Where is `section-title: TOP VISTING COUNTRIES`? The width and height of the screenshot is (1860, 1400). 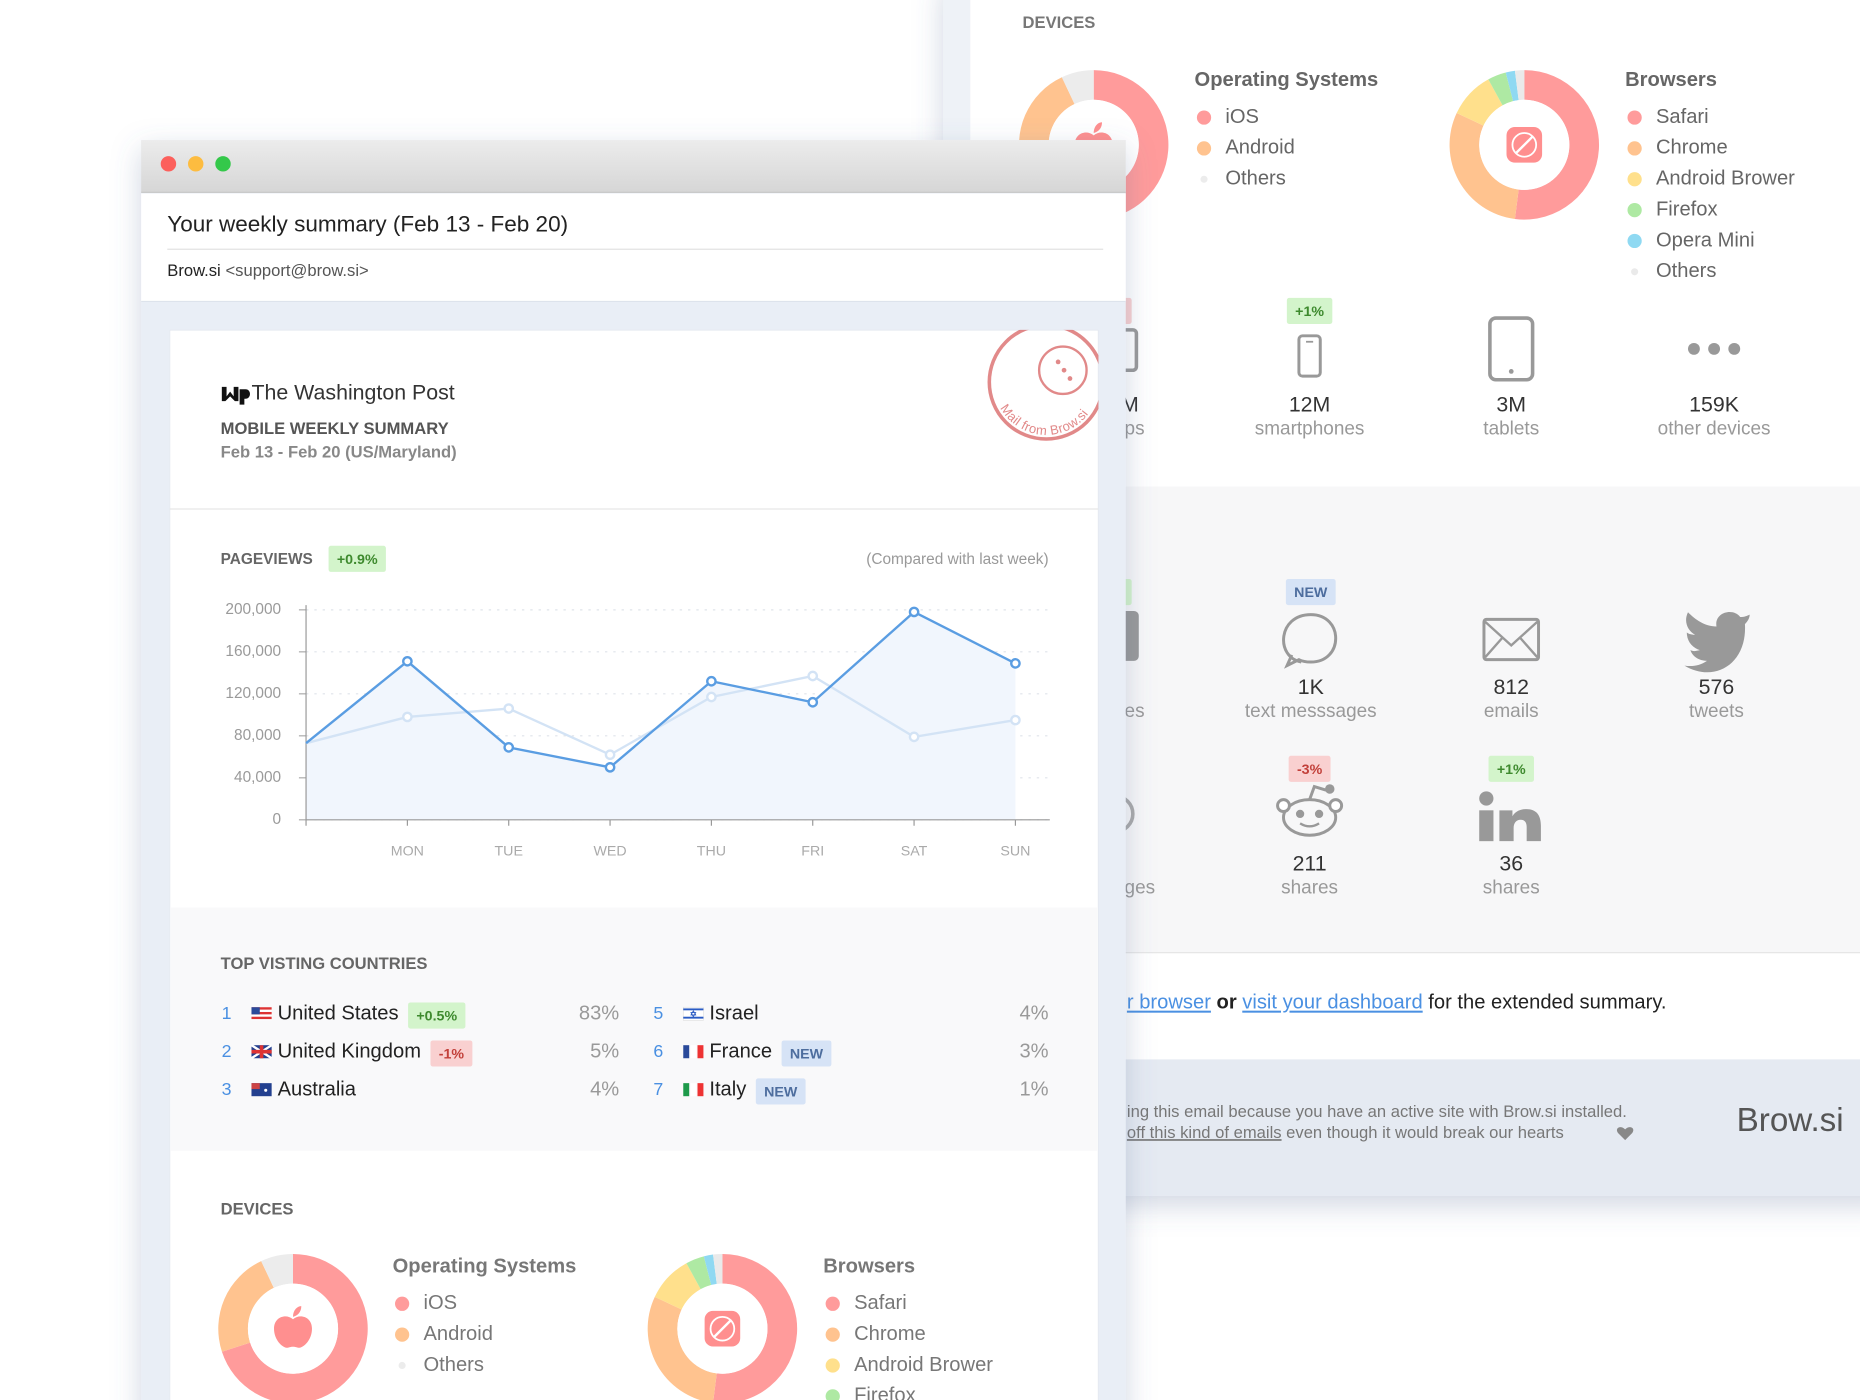 section-title: TOP VISTING COUNTRIES is located at coordinates (324, 963).